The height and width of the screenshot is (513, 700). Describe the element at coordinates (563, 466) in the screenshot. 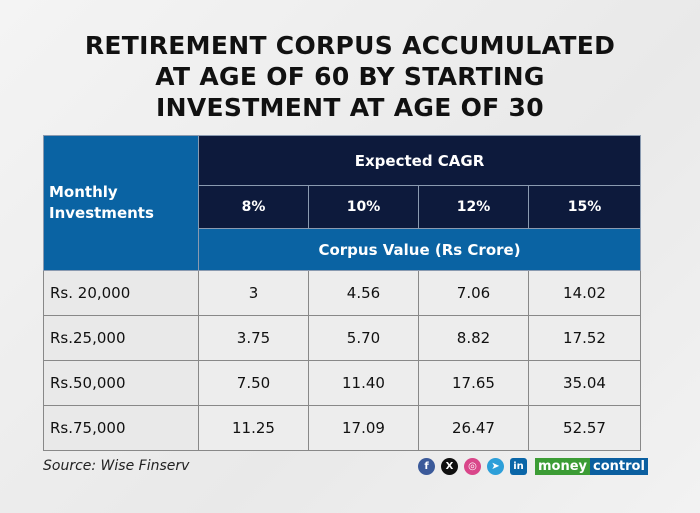

I see `logo-part: money` at that location.